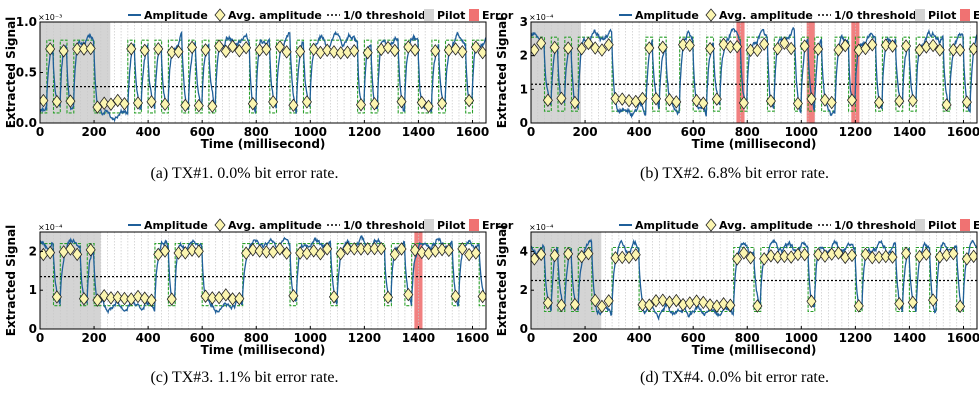 The image size is (979, 403). Describe the element at coordinates (667, 225) in the screenshot. I see `legend-amplitude-label: Amplitude` at that location.